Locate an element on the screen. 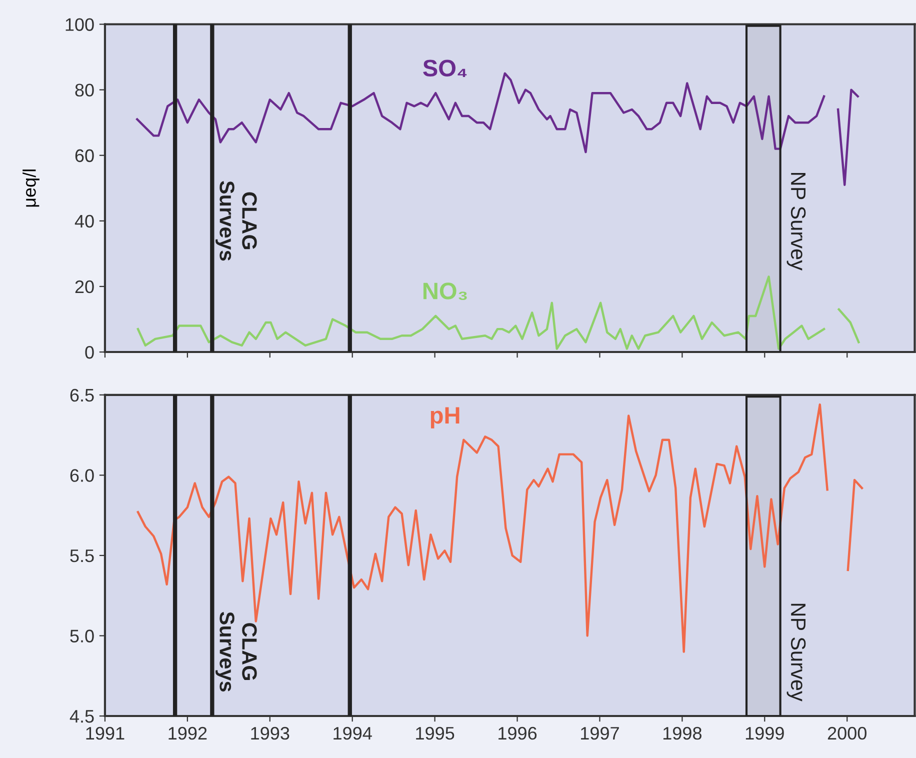 The height and width of the screenshot is (758, 916). x-tick-label: 1993 is located at coordinates (270, 733).